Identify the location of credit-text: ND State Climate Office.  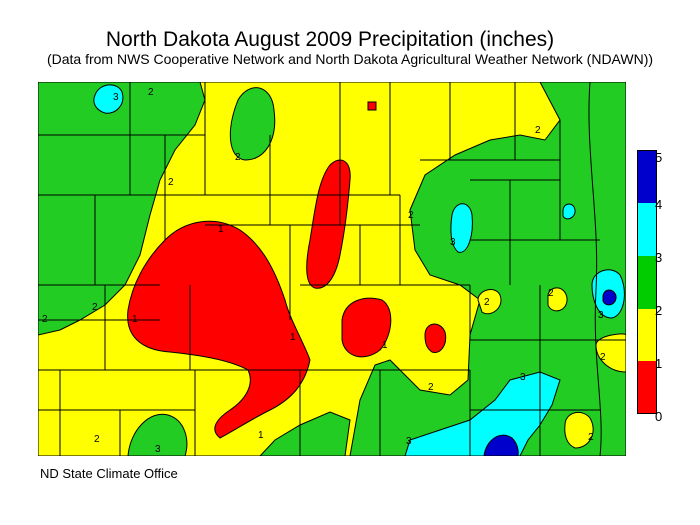
(109, 473).